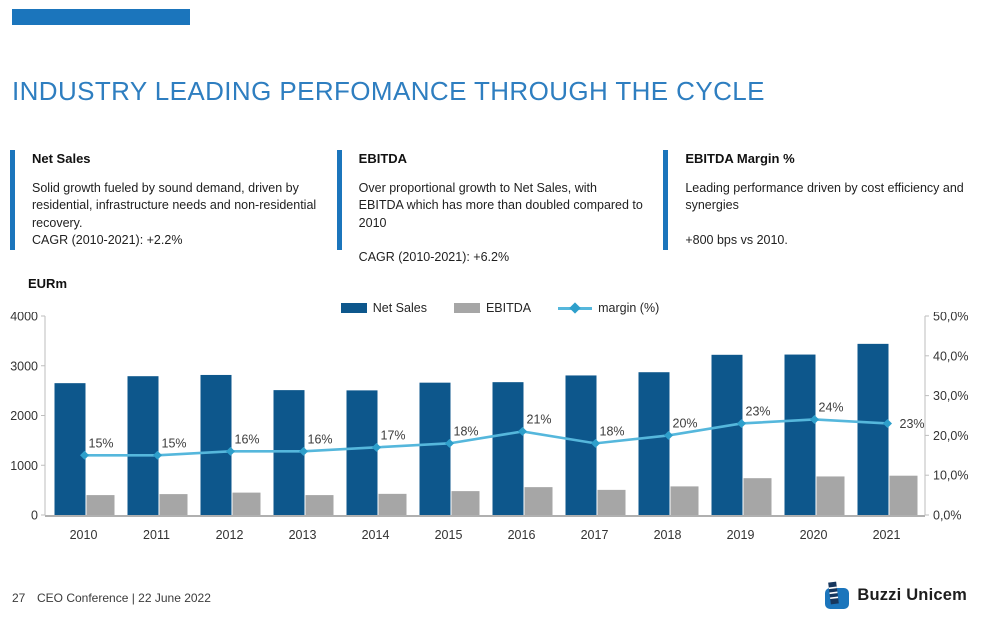 The width and height of the screenshot is (1000, 622). What do you see at coordinates (61, 158) in the screenshot?
I see `card-title: Net Sales` at bounding box center [61, 158].